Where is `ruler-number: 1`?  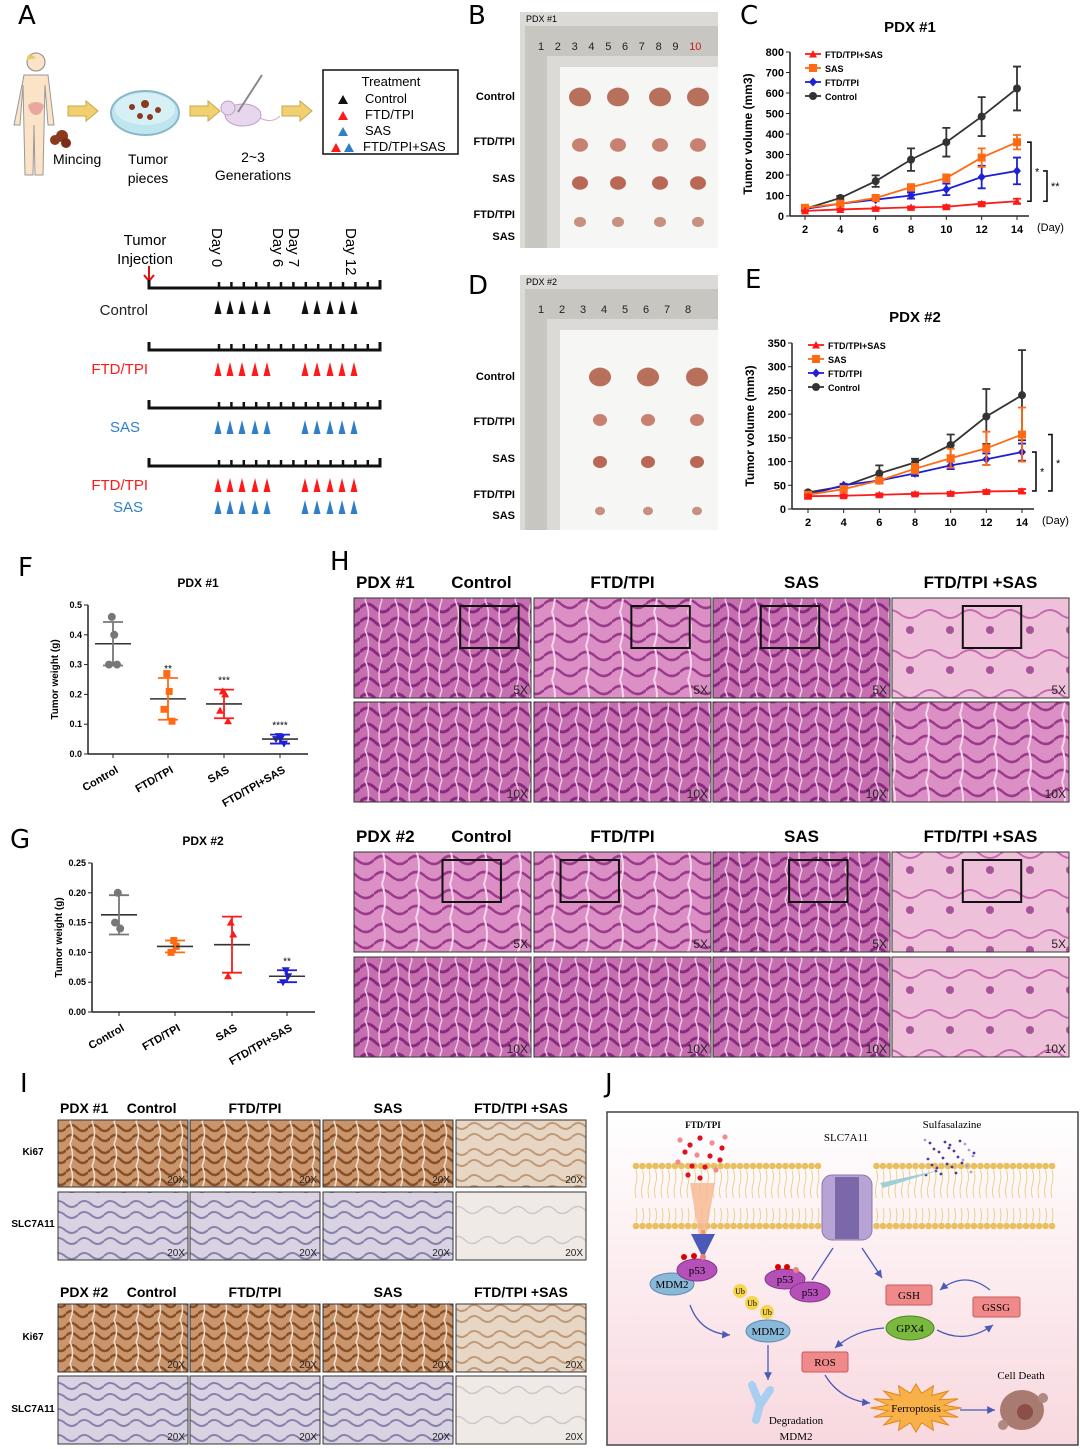 ruler-number: 1 is located at coordinates (541, 47).